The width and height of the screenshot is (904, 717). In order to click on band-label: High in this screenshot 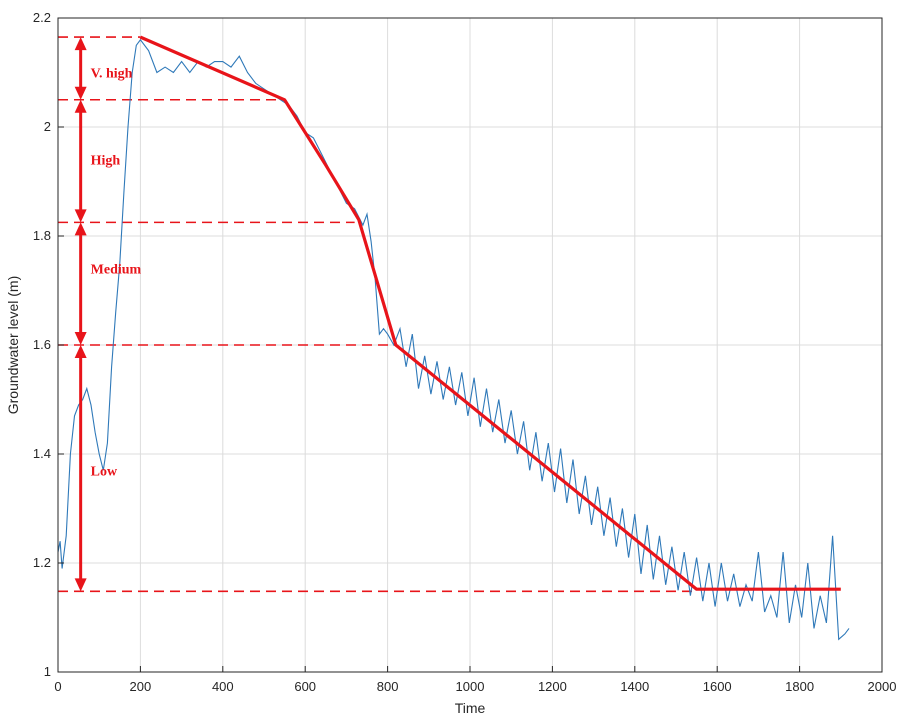, I will do `click(106, 161)`.